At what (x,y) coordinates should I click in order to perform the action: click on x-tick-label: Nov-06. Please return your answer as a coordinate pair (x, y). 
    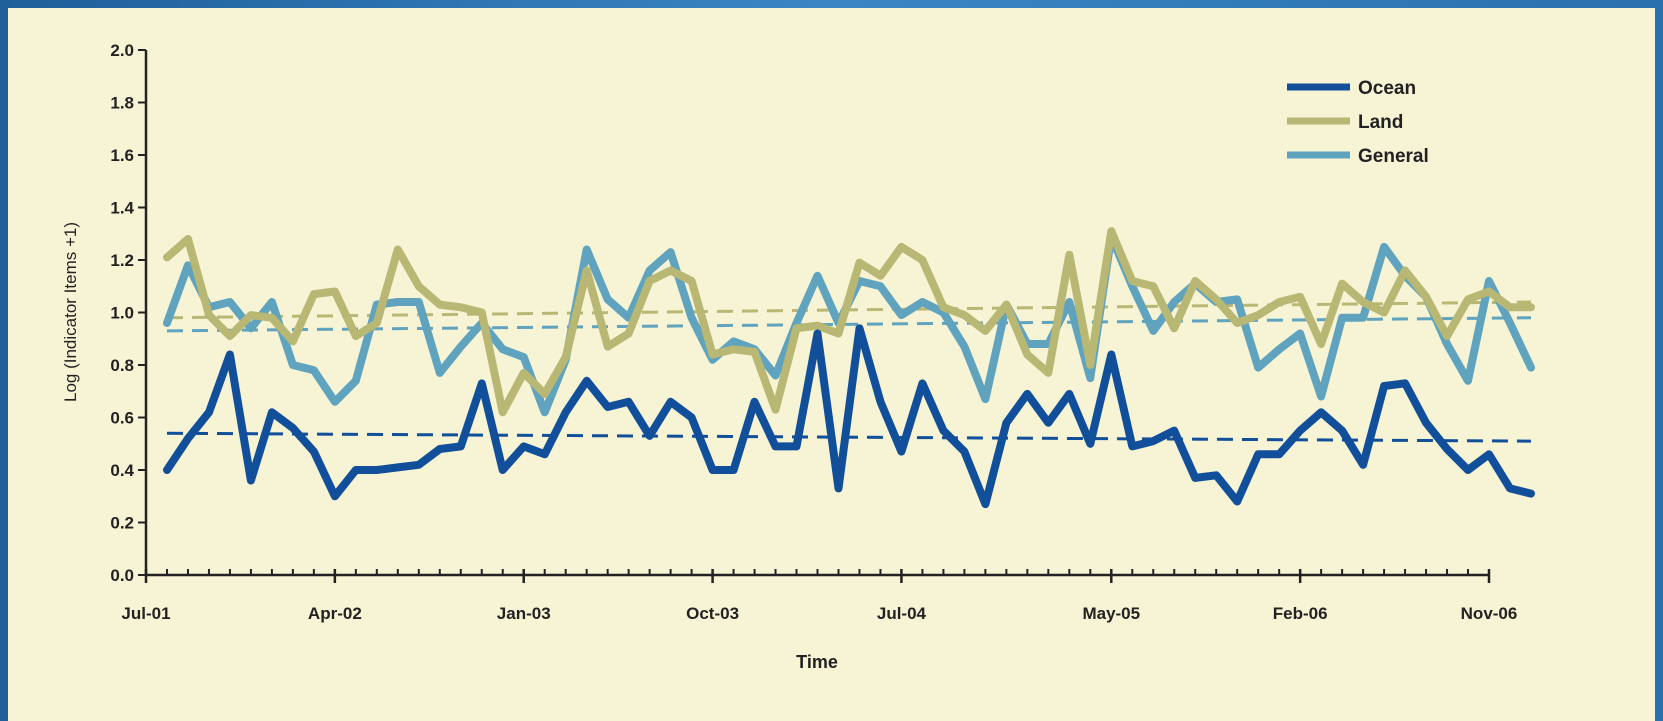
    Looking at the image, I should click on (1489, 613).